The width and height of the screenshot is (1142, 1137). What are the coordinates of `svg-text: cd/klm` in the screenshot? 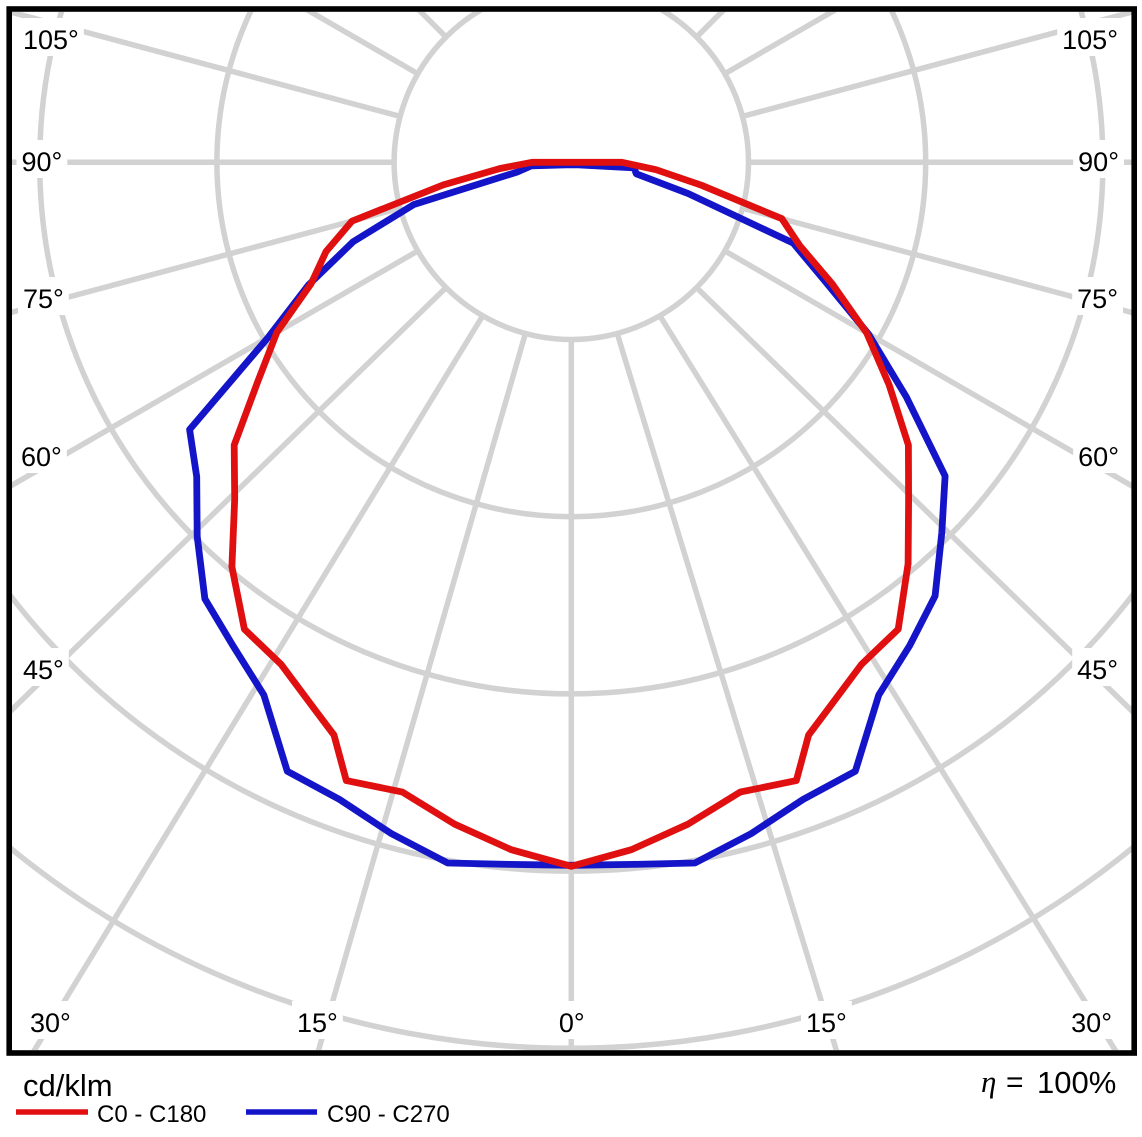 It's located at (68, 1085).